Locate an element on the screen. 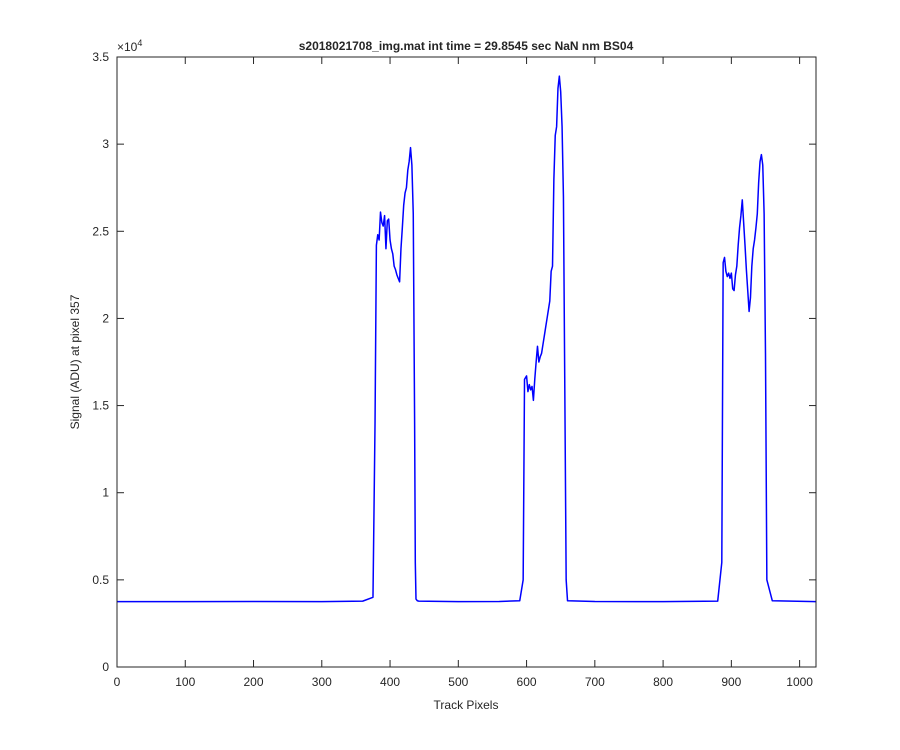 Image resolution: width=900 pixels, height=750 pixels. y-exponent-base: ×10 is located at coordinates (127, 47).